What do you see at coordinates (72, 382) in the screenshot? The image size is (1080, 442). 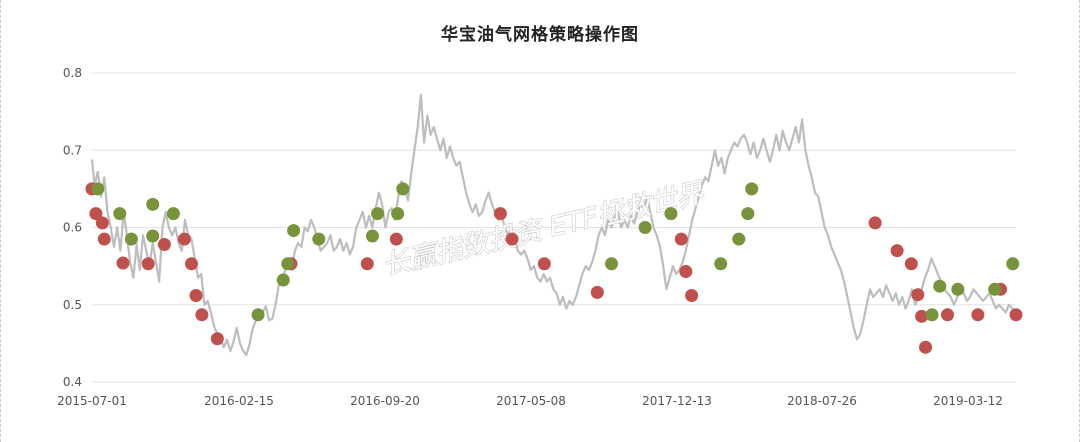 I see `y-tick-label: 0.4` at bounding box center [72, 382].